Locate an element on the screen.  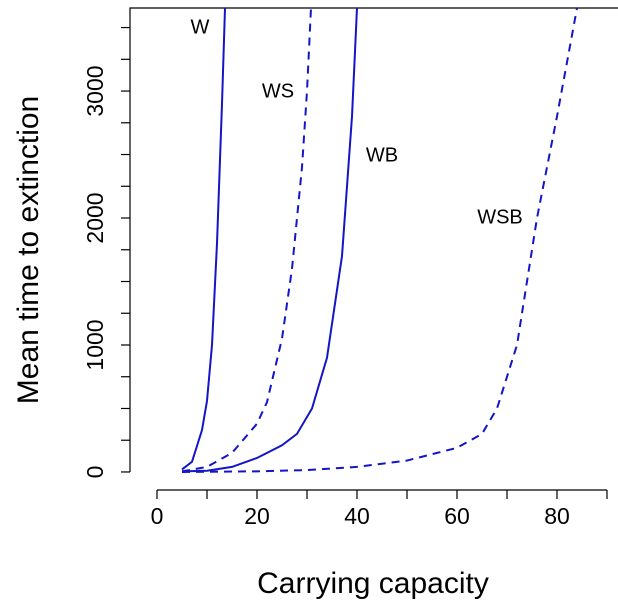
series-label: WSB is located at coordinates (500, 217).